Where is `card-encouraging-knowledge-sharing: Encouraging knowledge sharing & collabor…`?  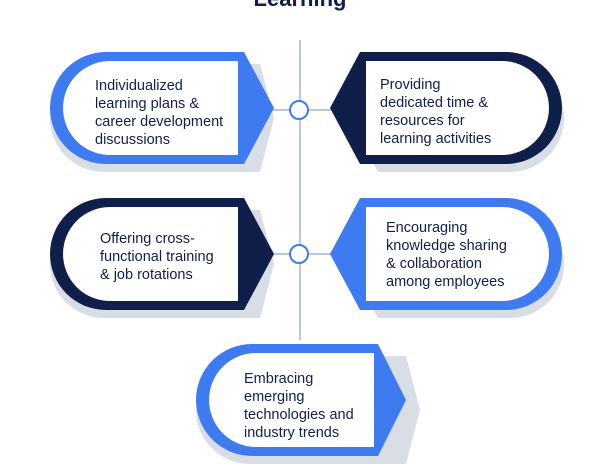 card-encouraging-knowledge-sharing: Encouraging knowledge sharing & collabor… is located at coordinates (447, 259).